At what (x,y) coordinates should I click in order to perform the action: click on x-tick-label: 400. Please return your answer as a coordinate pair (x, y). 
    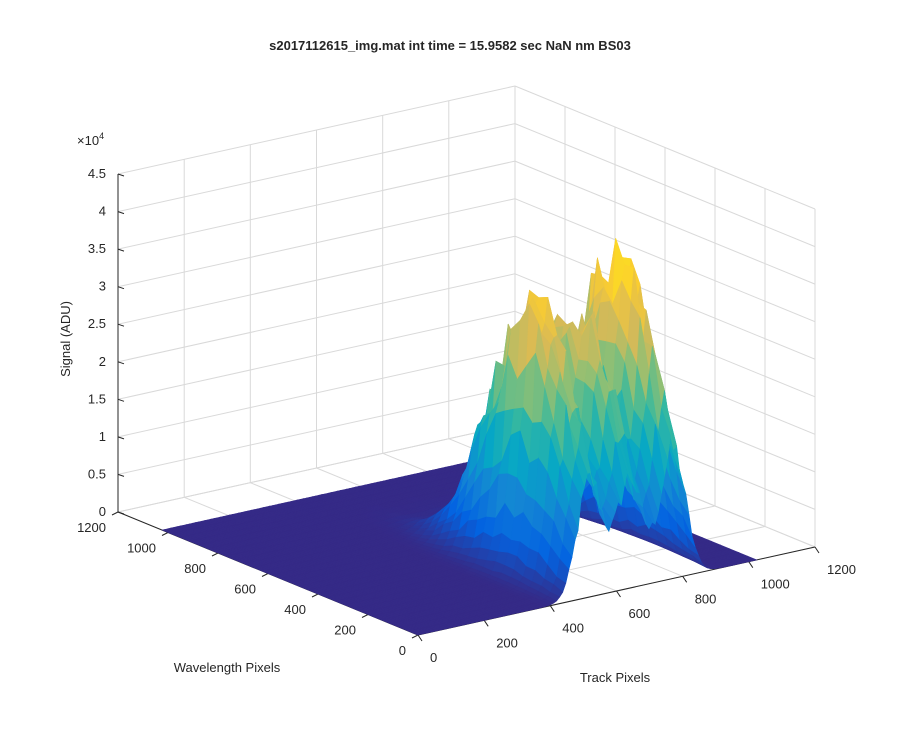
    Looking at the image, I should click on (573, 628).